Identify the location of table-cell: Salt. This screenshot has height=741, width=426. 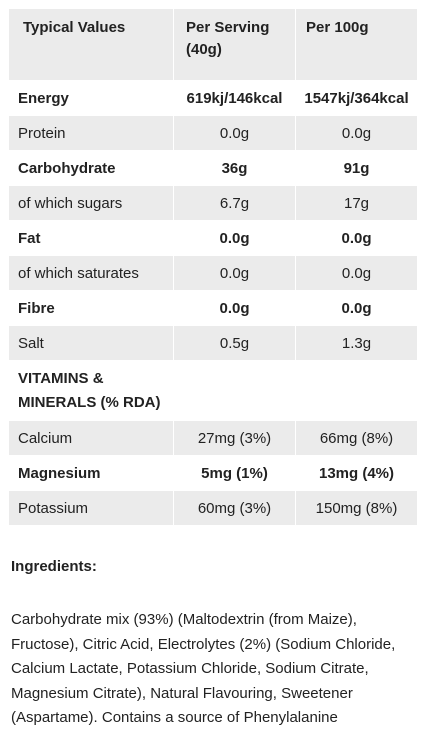
(91, 343).